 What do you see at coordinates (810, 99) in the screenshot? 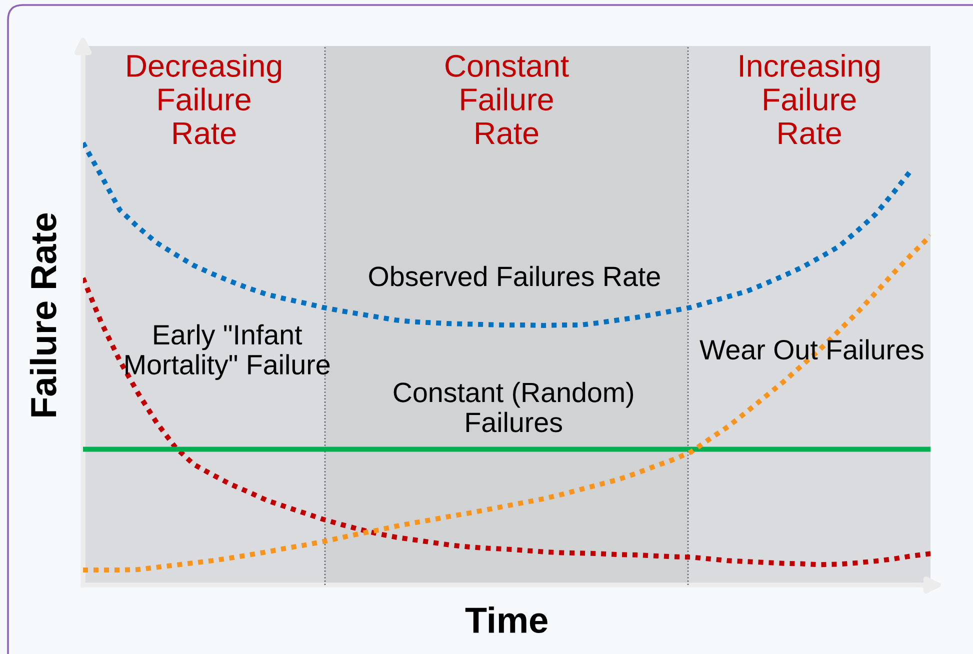
I see `annotation: Increasing Failure Rate` at bounding box center [810, 99].